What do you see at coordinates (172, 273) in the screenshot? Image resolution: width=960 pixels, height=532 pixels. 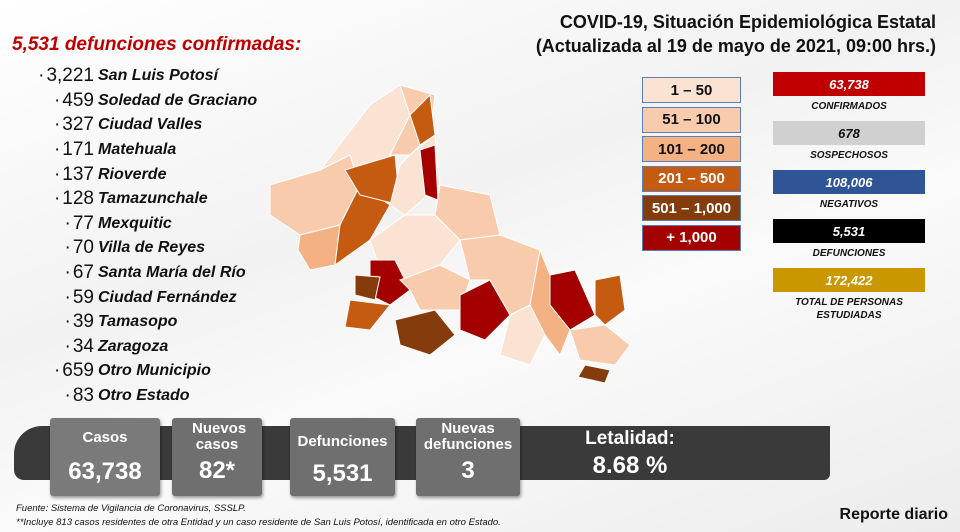 I see `municipality-name: Santa María del Río` at bounding box center [172, 273].